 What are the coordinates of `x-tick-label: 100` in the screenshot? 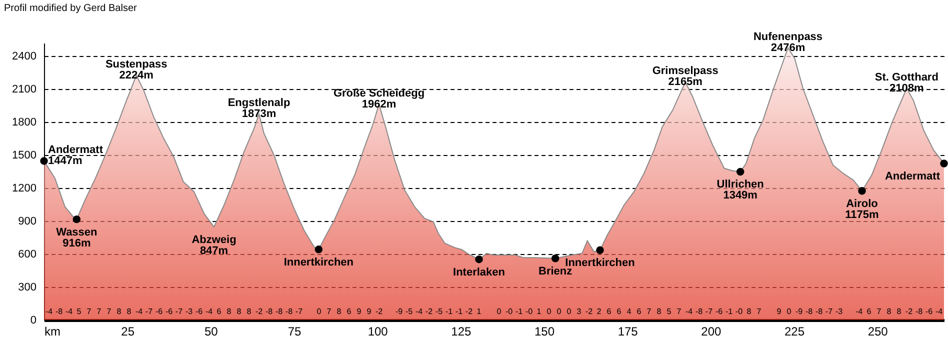 It's located at (378, 331).